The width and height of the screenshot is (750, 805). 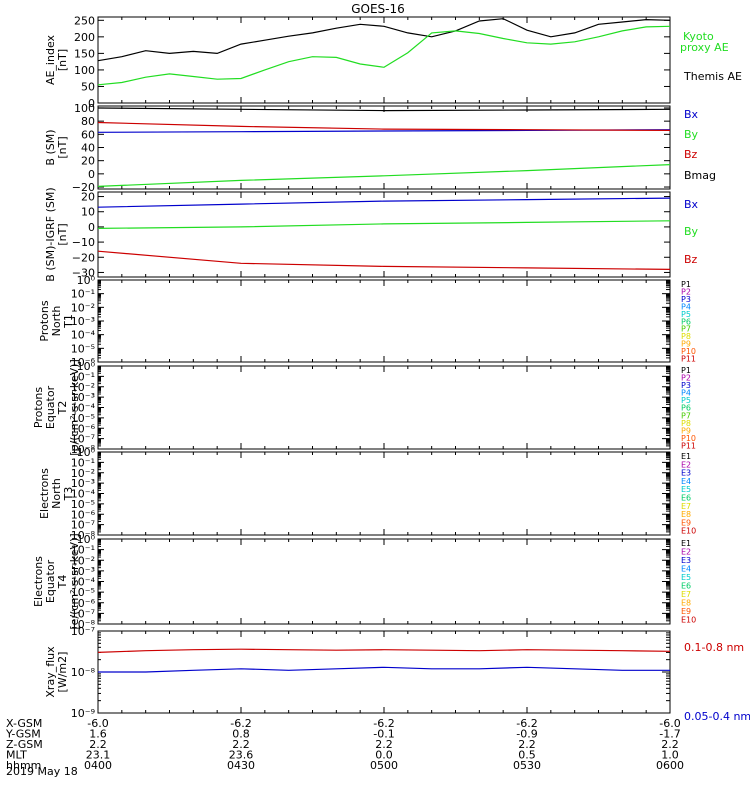 What do you see at coordinates (700, 175) in the screenshot?
I see `legend-bmag: Bmag` at bounding box center [700, 175].